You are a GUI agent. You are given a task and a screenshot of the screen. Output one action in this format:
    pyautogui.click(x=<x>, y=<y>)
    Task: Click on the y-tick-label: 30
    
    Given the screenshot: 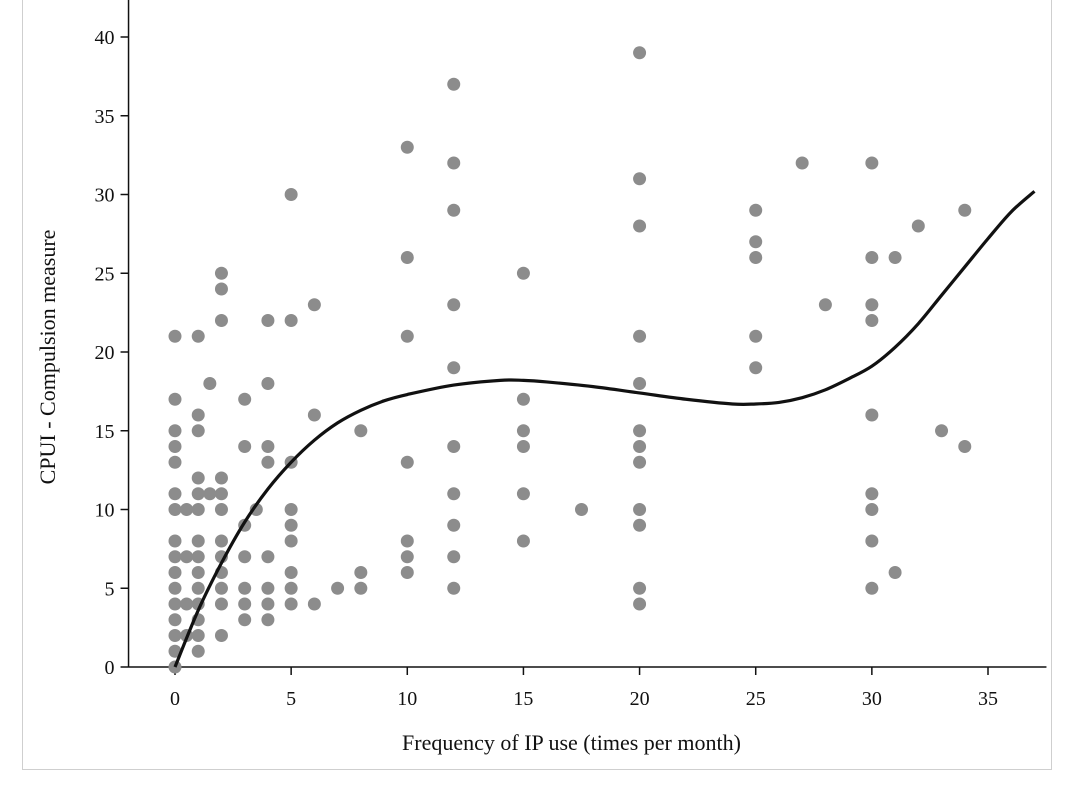 What is the action you would take?
    pyautogui.click(x=105, y=196)
    